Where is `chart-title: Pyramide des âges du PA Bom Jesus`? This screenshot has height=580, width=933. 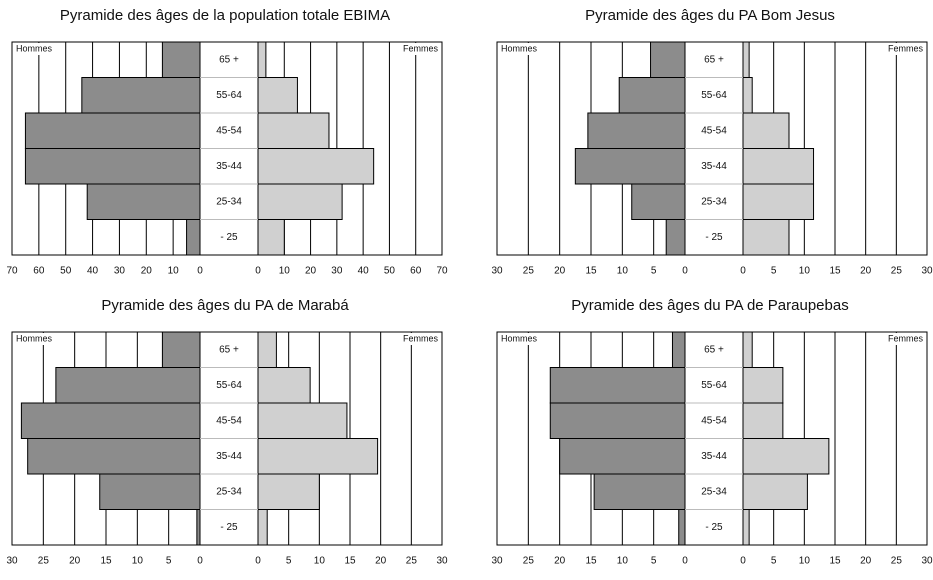 chart-title: Pyramide des âges du PA Bom Jesus is located at coordinates (710, 15).